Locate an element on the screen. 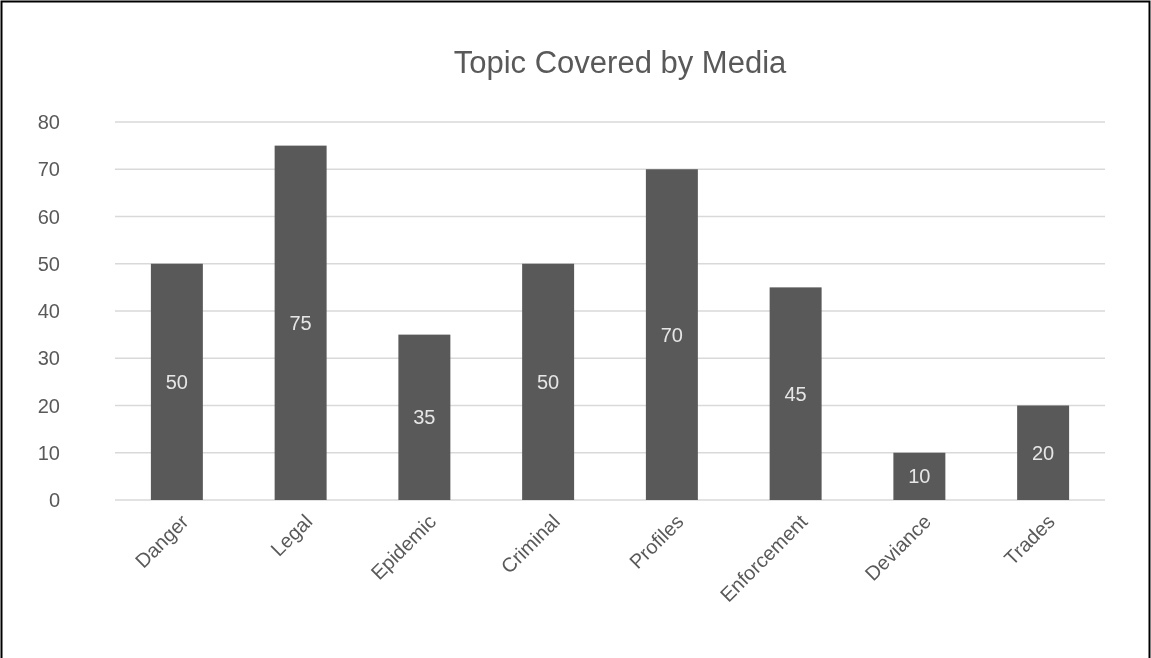 This screenshot has width=1151, height=658. y-tick-label: 0 is located at coordinates (54, 500).